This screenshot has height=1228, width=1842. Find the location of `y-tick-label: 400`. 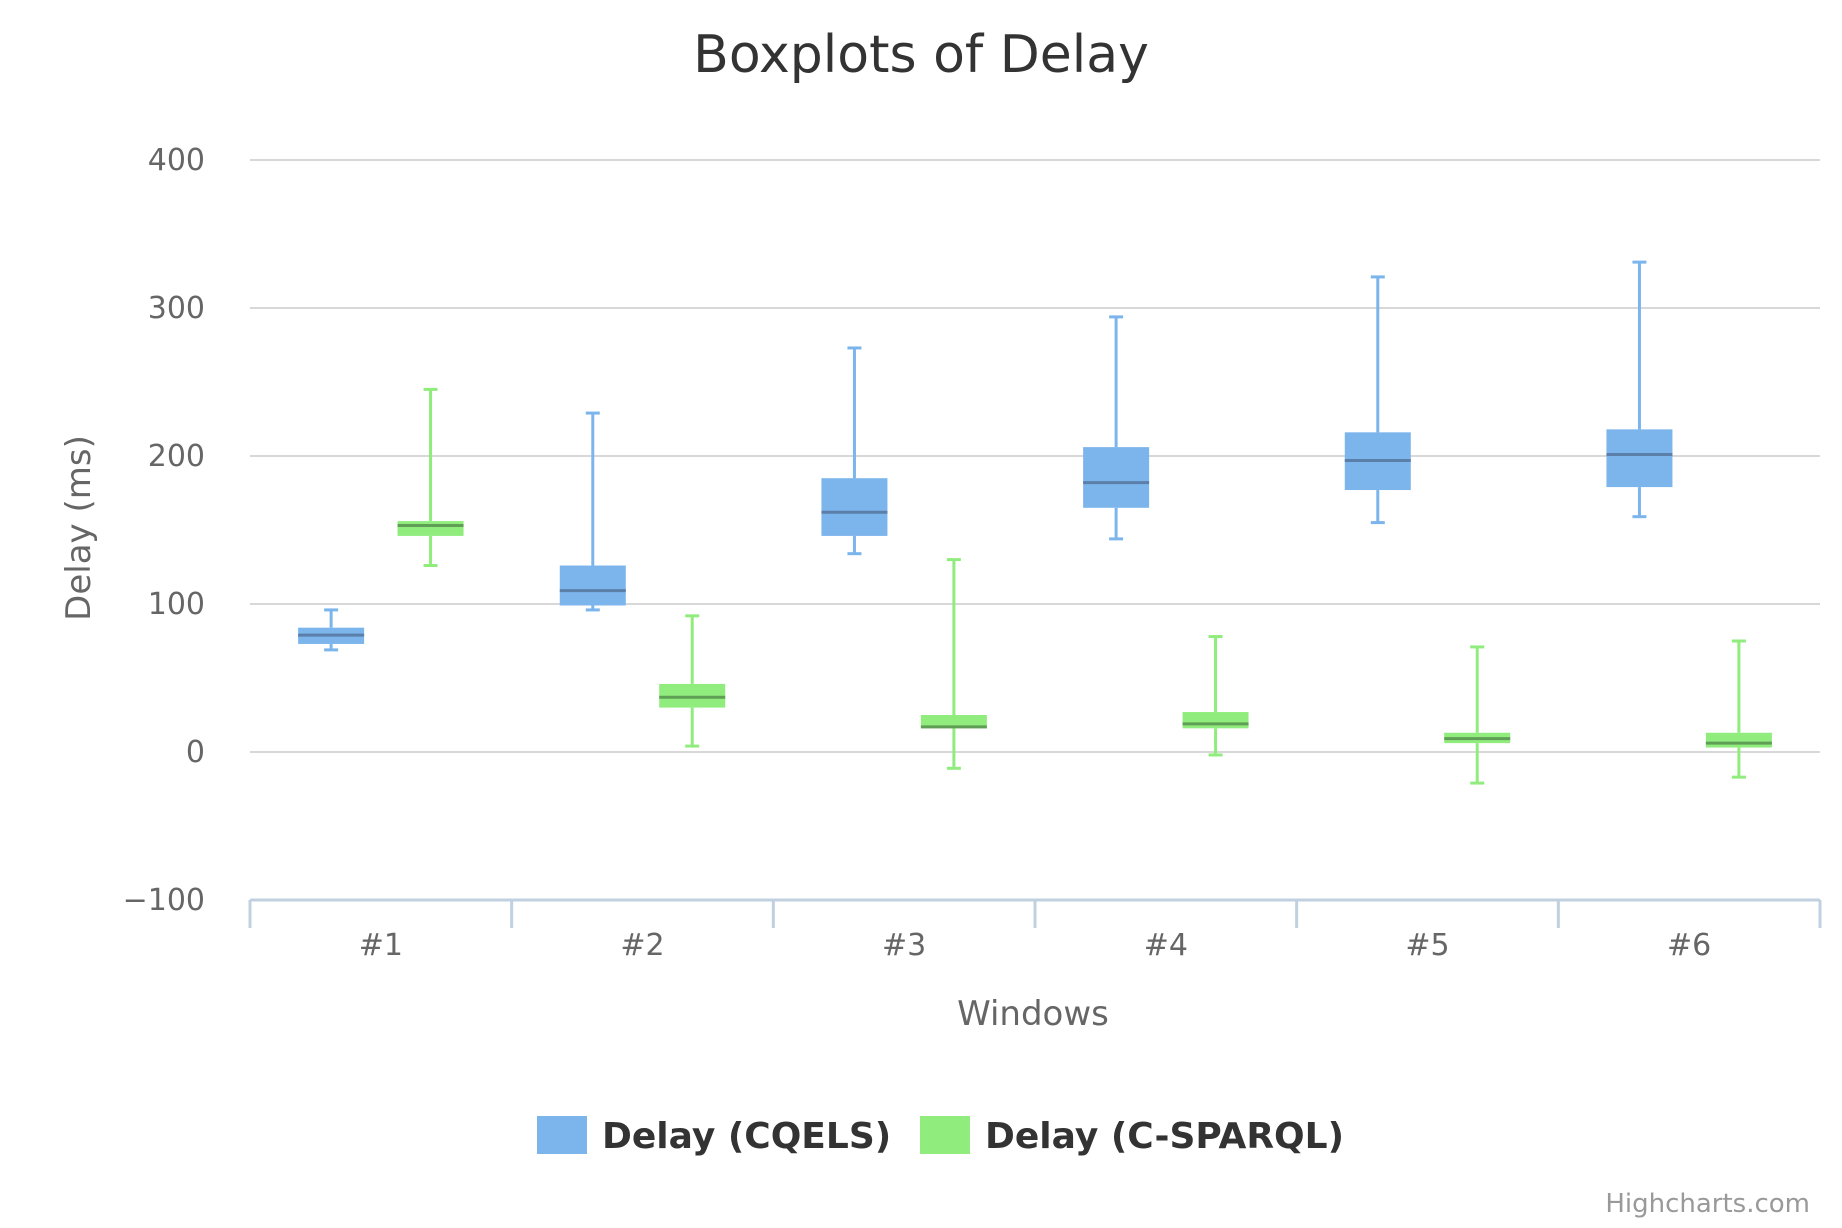

y-tick-label: 400 is located at coordinates (176, 160).